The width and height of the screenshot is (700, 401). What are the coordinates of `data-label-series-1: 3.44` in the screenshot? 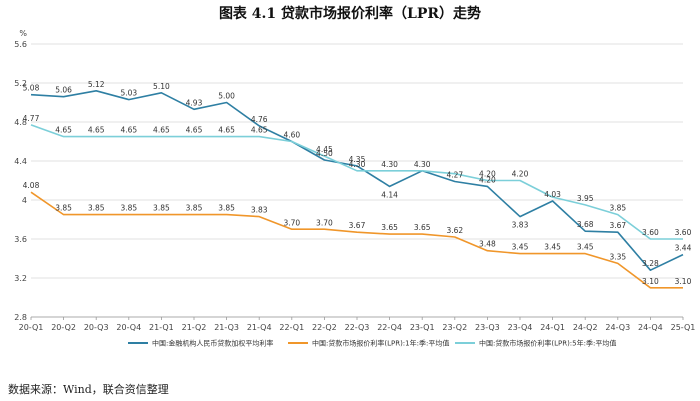 It's located at (683, 248).